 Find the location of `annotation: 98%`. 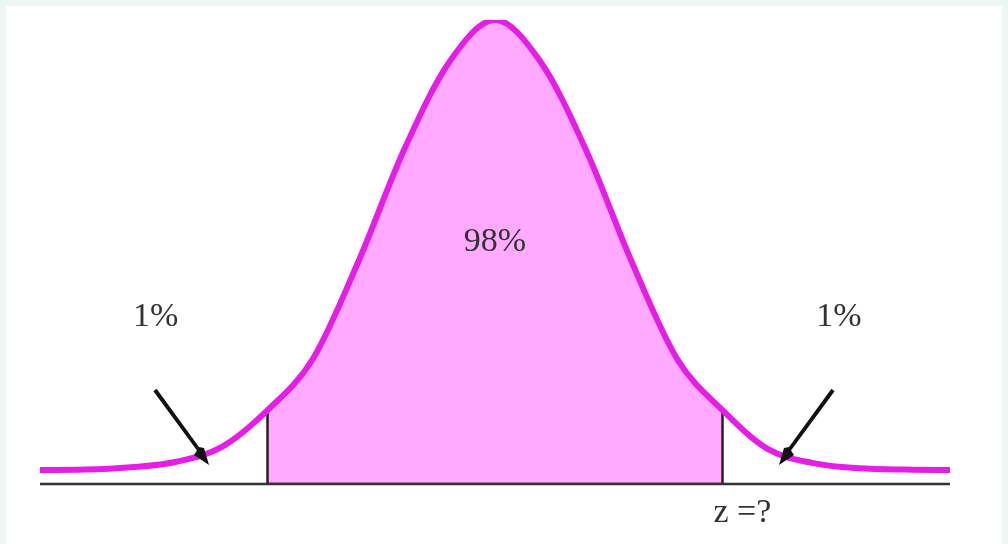

annotation: 98% is located at coordinates (495, 239).